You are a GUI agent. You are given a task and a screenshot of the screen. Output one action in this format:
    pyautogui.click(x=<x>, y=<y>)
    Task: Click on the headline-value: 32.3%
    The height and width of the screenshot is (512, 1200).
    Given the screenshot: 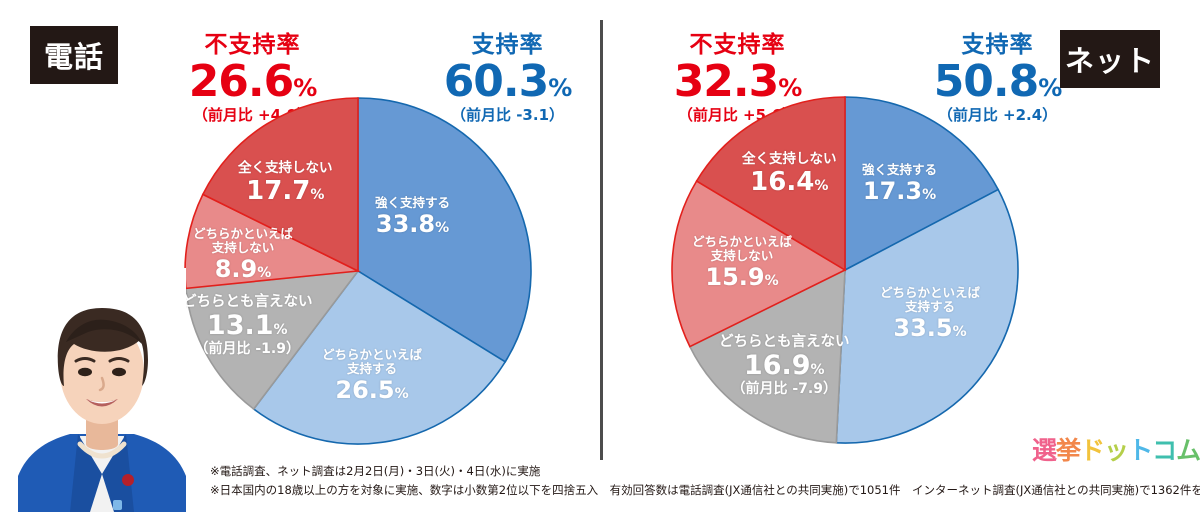 What is the action you would take?
    pyautogui.click(x=737, y=82)
    